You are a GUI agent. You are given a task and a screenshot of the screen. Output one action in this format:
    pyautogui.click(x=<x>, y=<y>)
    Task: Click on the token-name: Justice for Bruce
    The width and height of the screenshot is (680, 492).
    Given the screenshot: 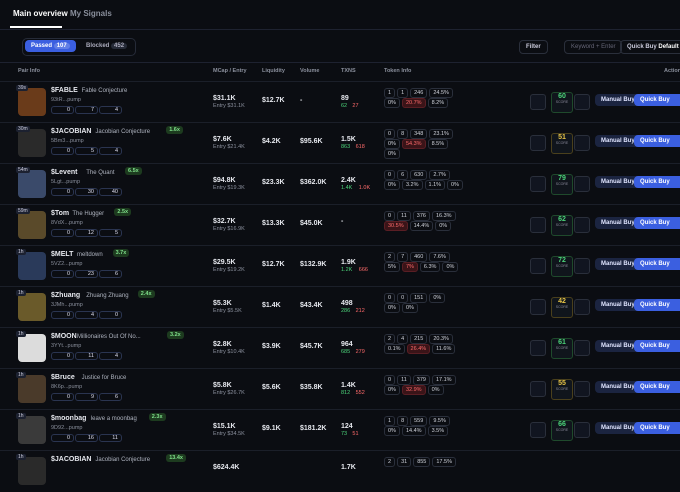 What is the action you would take?
    pyautogui.click(x=104, y=377)
    